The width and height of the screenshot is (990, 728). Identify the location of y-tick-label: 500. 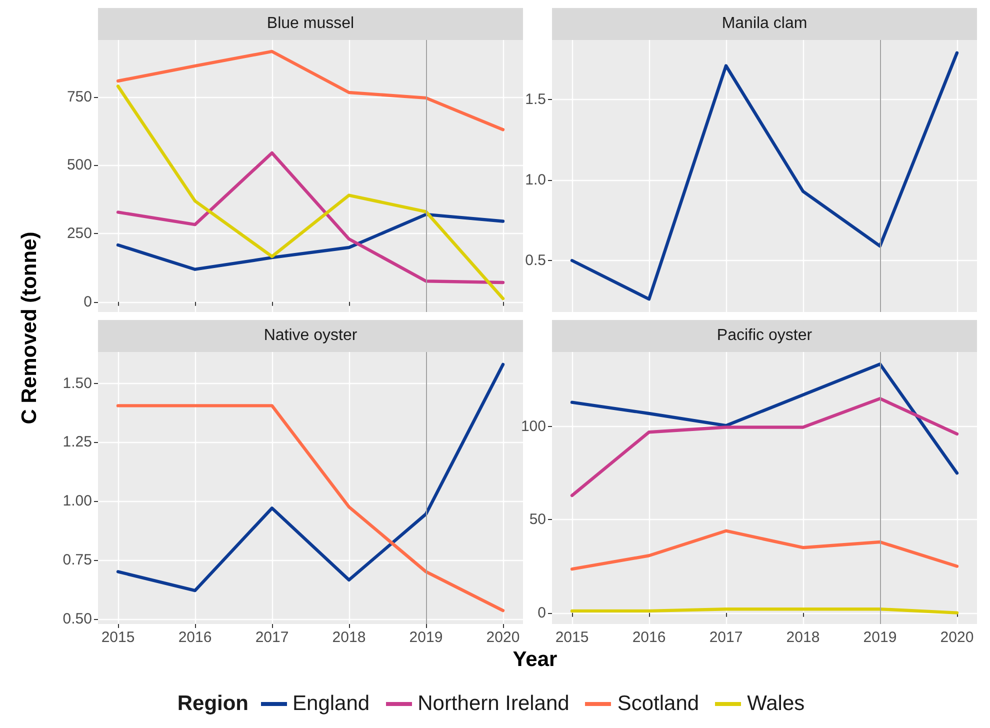
(79, 165).